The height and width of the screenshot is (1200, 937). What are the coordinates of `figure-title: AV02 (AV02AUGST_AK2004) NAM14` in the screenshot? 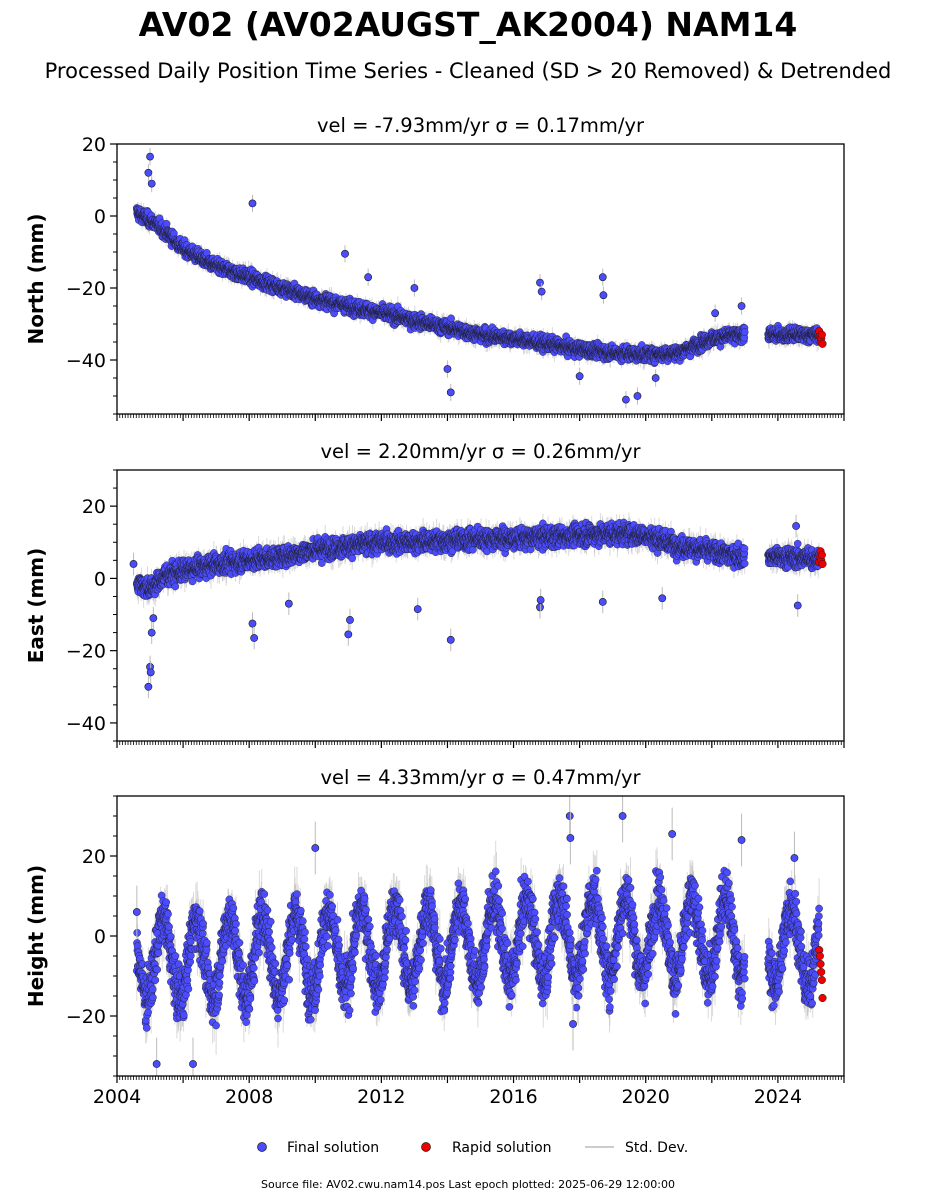 It's located at (468, 24).